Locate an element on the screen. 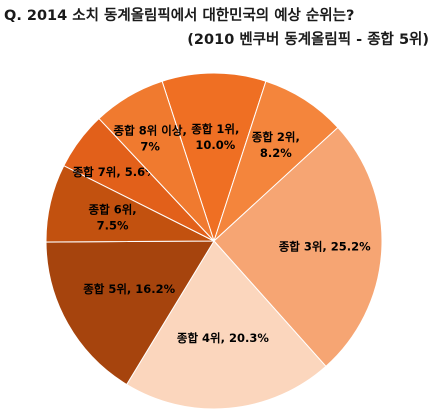 This screenshot has width=441, height=409. slice-label-line: 종합 3위, 25.2% is located at coordinates (325, 247).